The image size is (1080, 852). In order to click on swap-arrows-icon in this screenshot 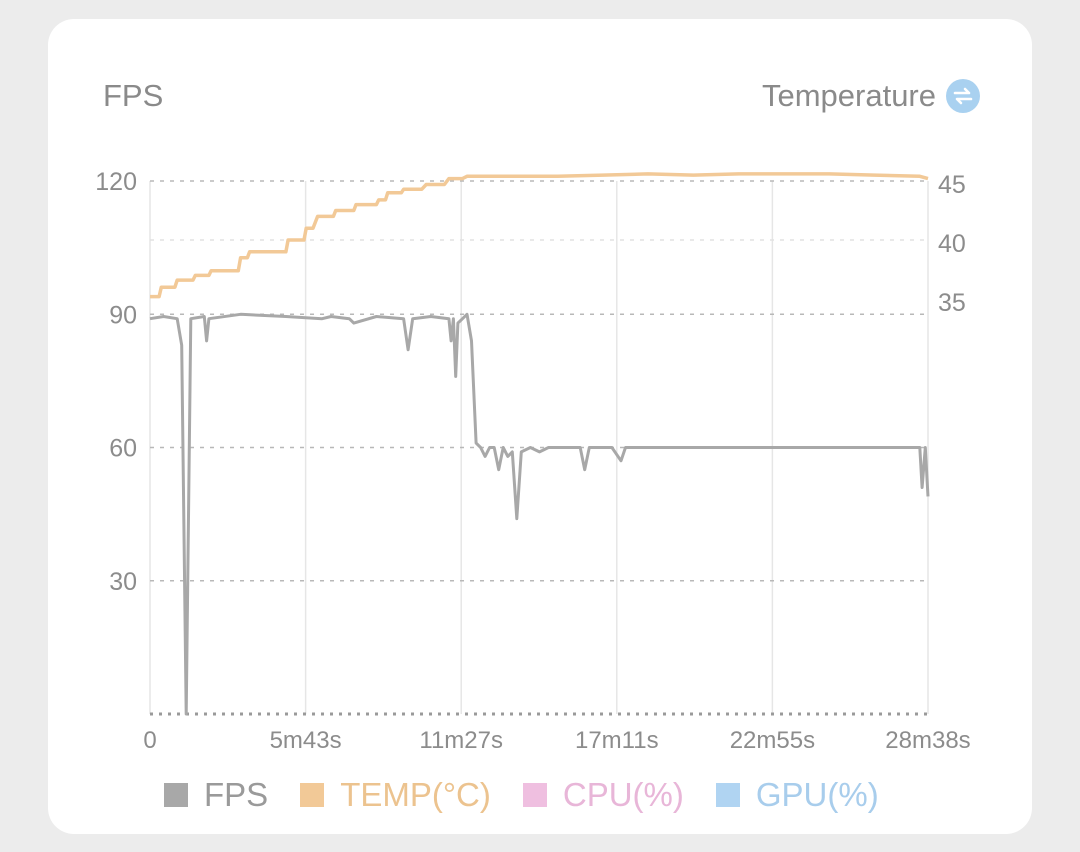, I will do `click(963, 96)`.